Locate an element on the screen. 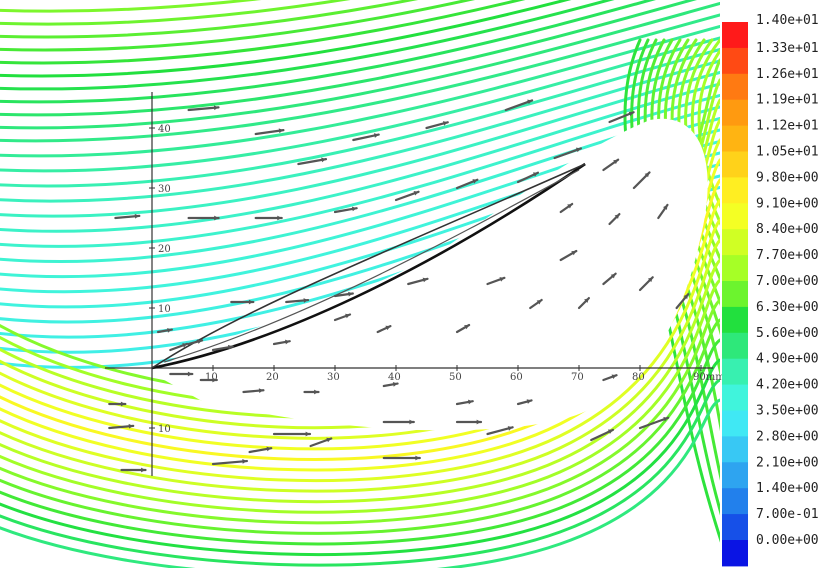 The width and height of the screenshot is (838, 568). colorbar-label: 1.40e+00 is located at coordinates (787, 488).